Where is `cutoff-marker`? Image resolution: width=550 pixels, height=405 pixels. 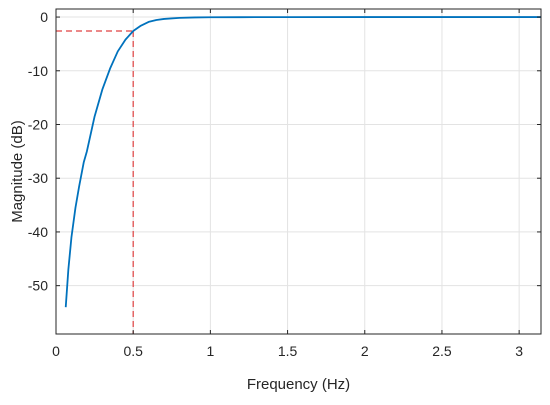
cutoff-marker is located at coordinates (95, 182).